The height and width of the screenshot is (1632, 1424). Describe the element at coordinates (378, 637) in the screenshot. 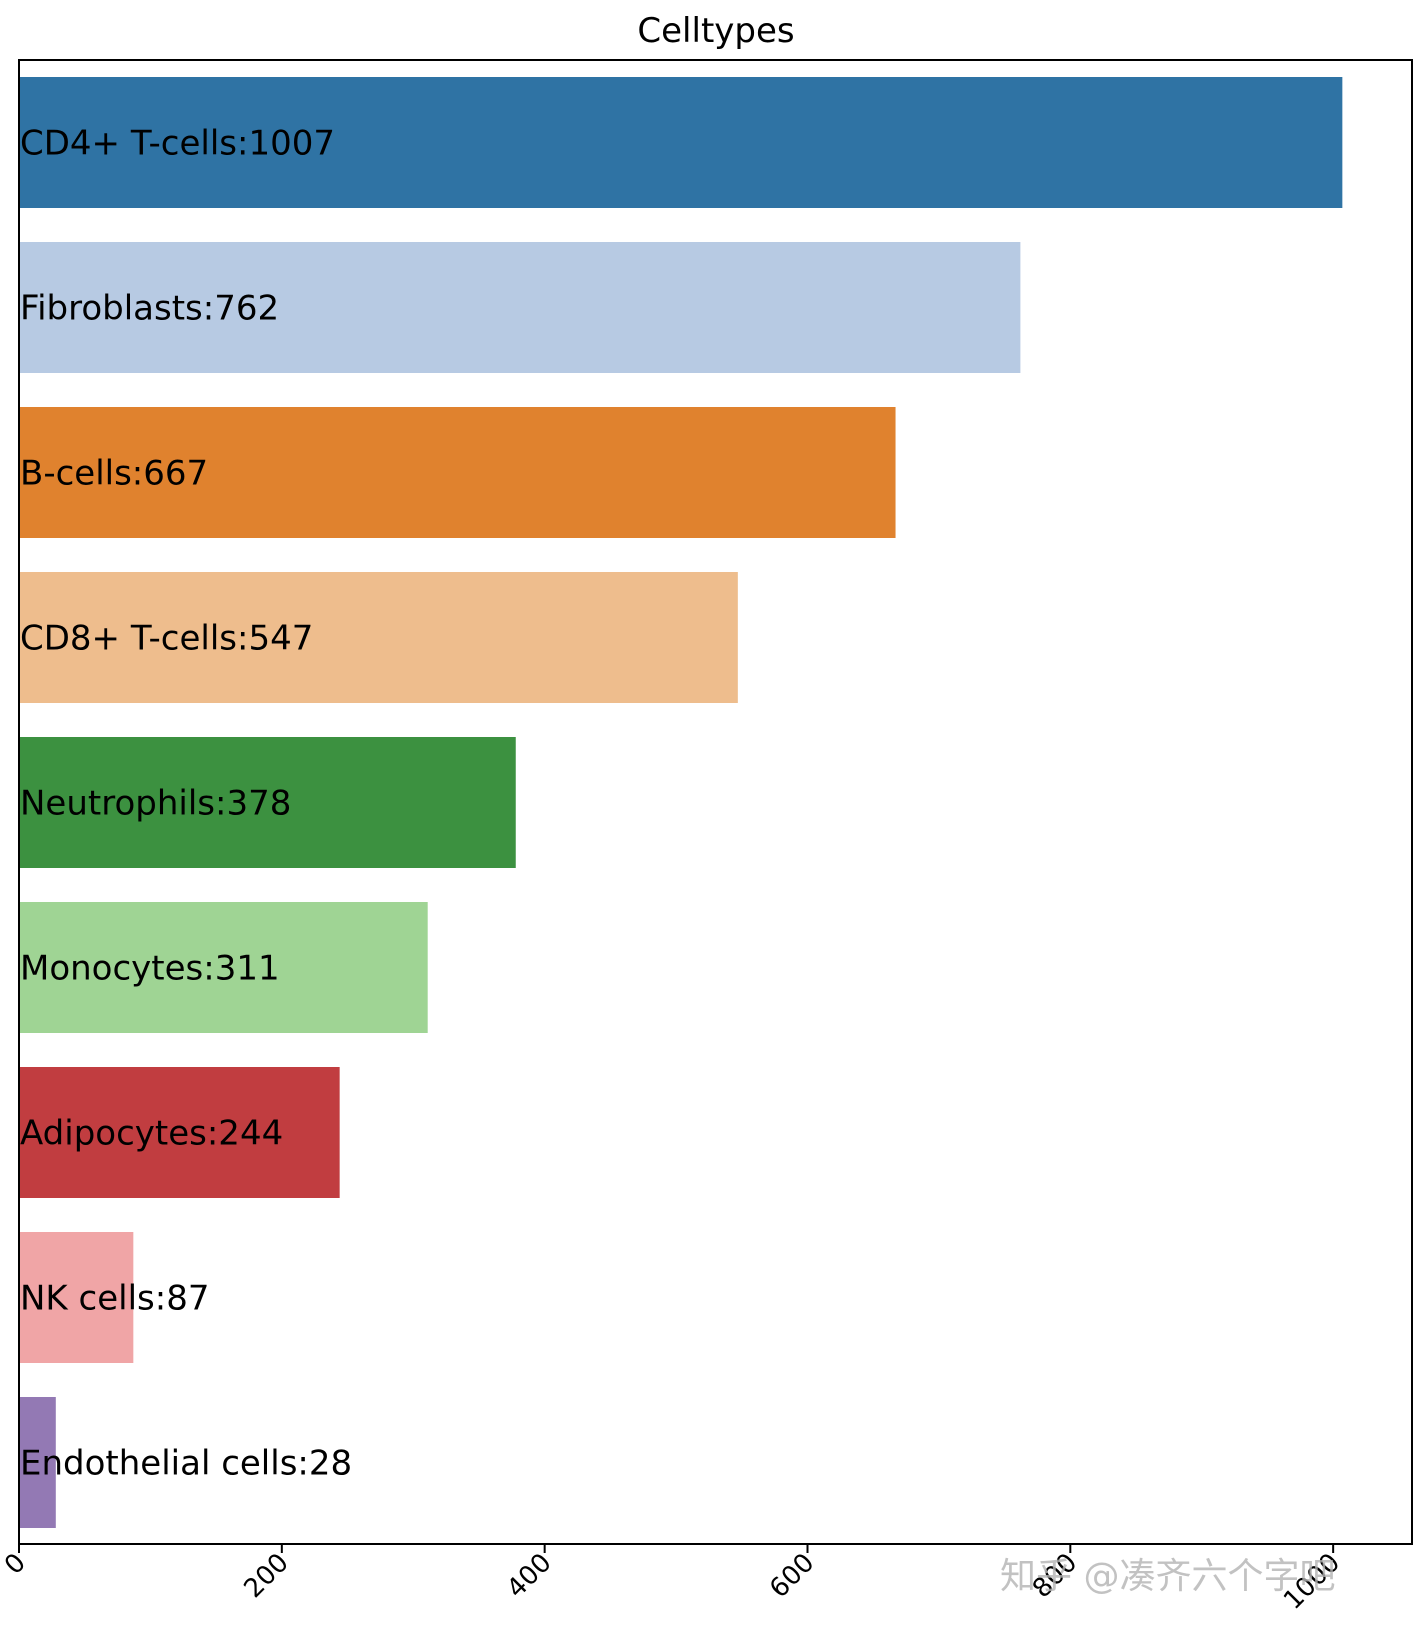

I see `bar-cd8-t-cells` at that location.